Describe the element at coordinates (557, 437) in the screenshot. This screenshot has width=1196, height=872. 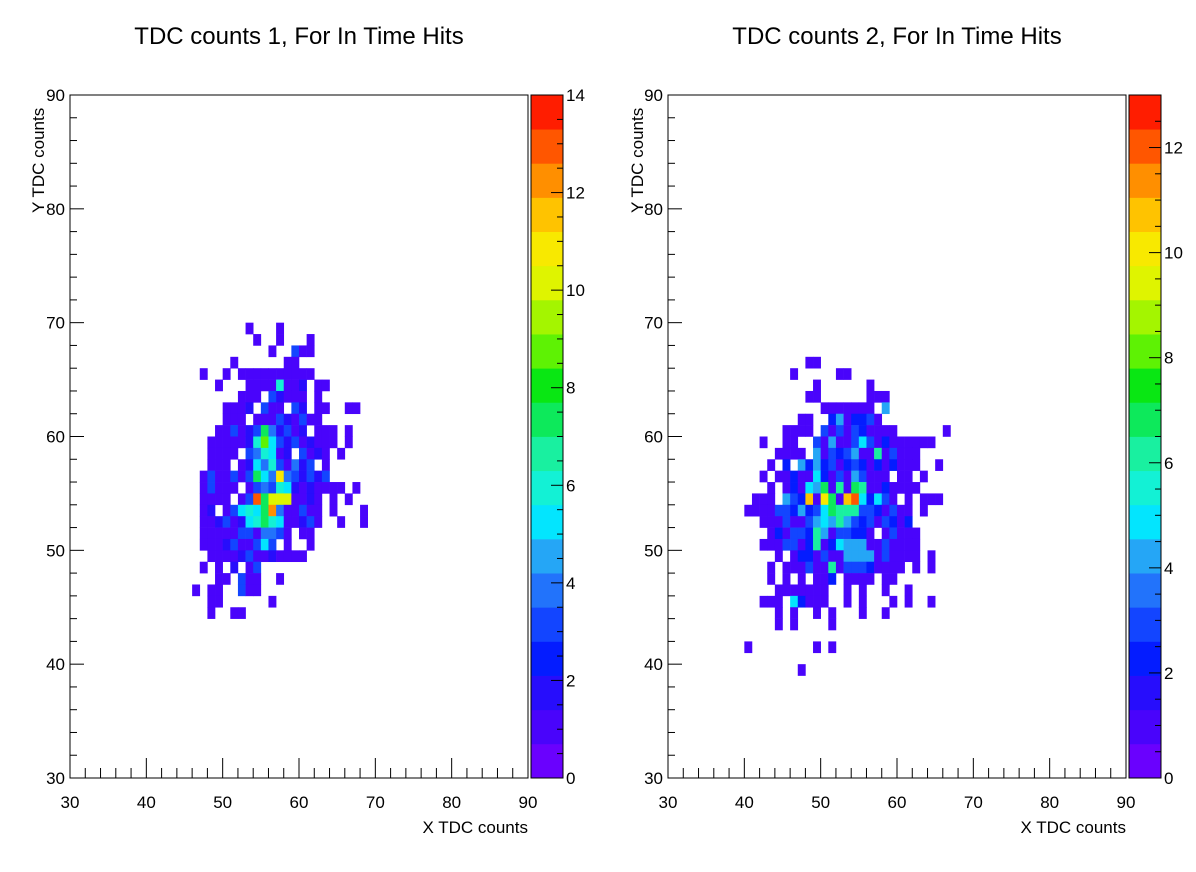
I see `color-palette: 0 2 4 6 8 10 12 14` at that location.